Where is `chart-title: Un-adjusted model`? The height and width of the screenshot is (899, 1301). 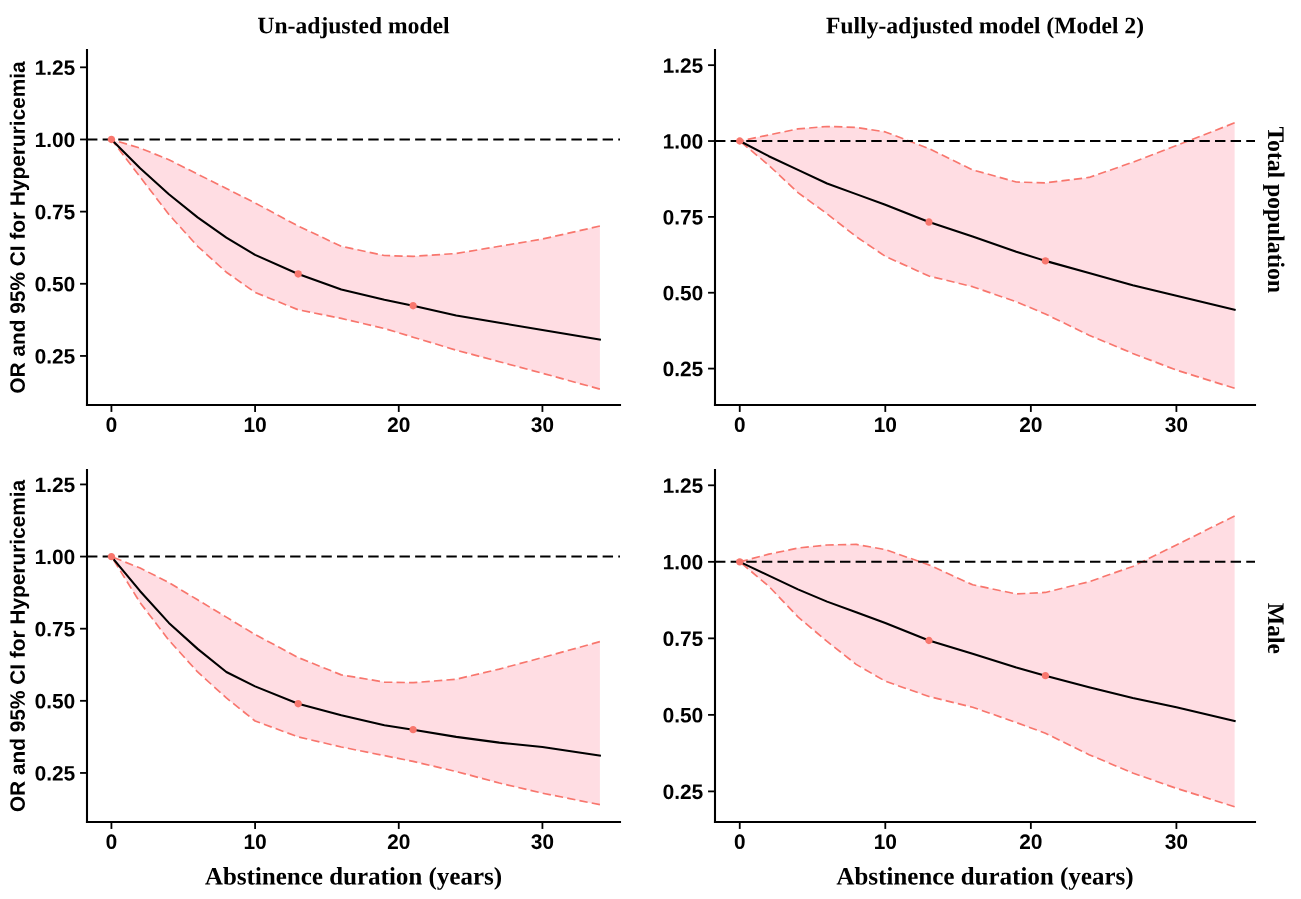
chart-title: Un-adjusted model is located at coordinates (354, 27).